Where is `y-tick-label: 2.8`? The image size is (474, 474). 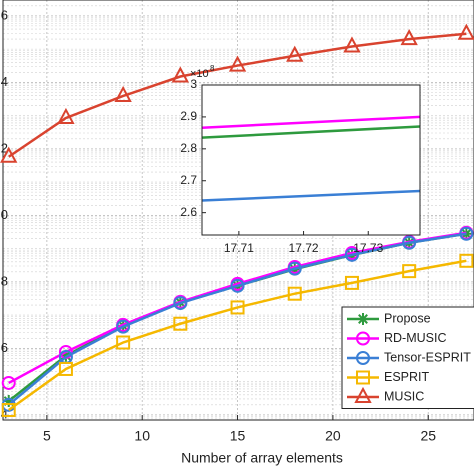 y-tick-label: 2.8 is located at coordinates (188, 148).